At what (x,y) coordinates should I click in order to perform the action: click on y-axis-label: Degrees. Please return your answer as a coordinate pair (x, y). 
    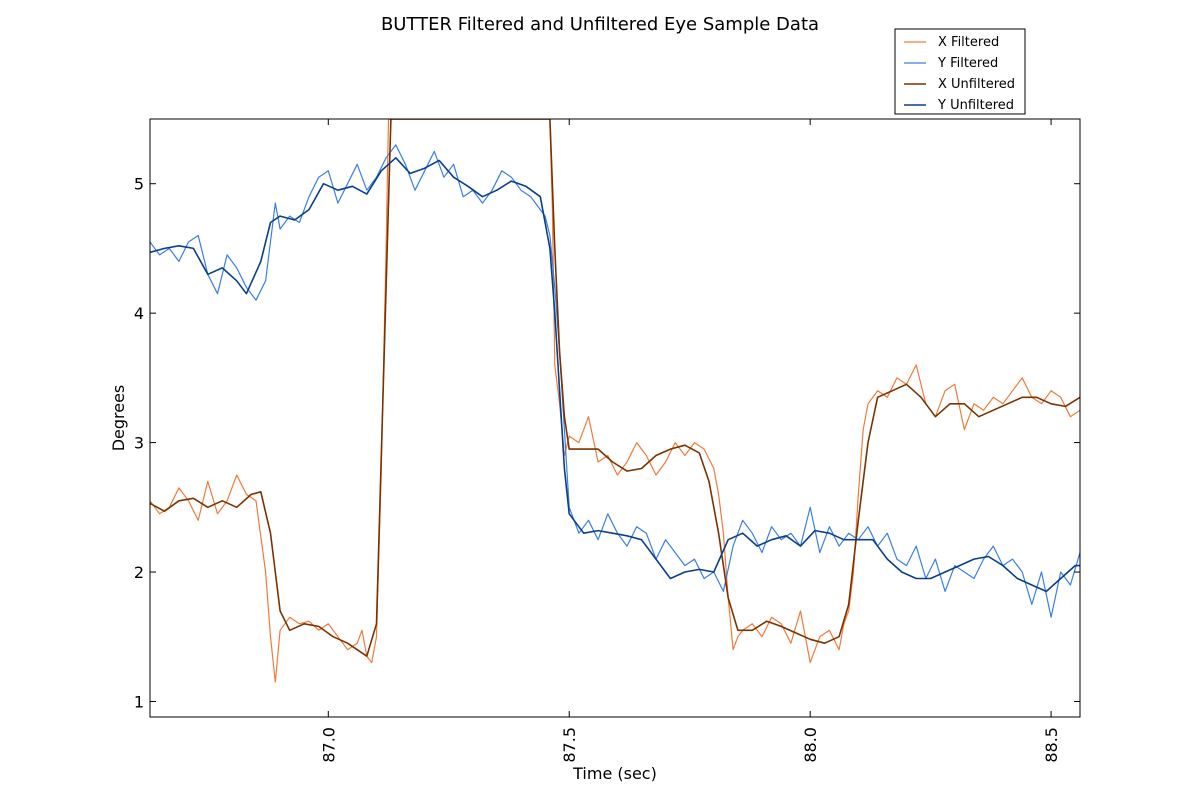
    Looking at the image, I should click on (118, 418).